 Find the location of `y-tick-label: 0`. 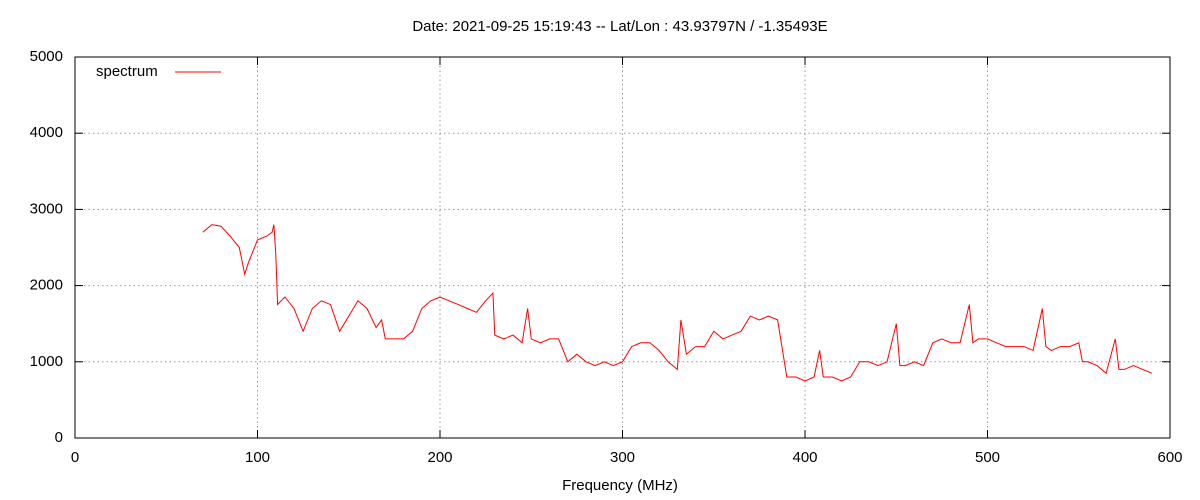

y-tick-label: 0 is located at coordinates (59, 437).